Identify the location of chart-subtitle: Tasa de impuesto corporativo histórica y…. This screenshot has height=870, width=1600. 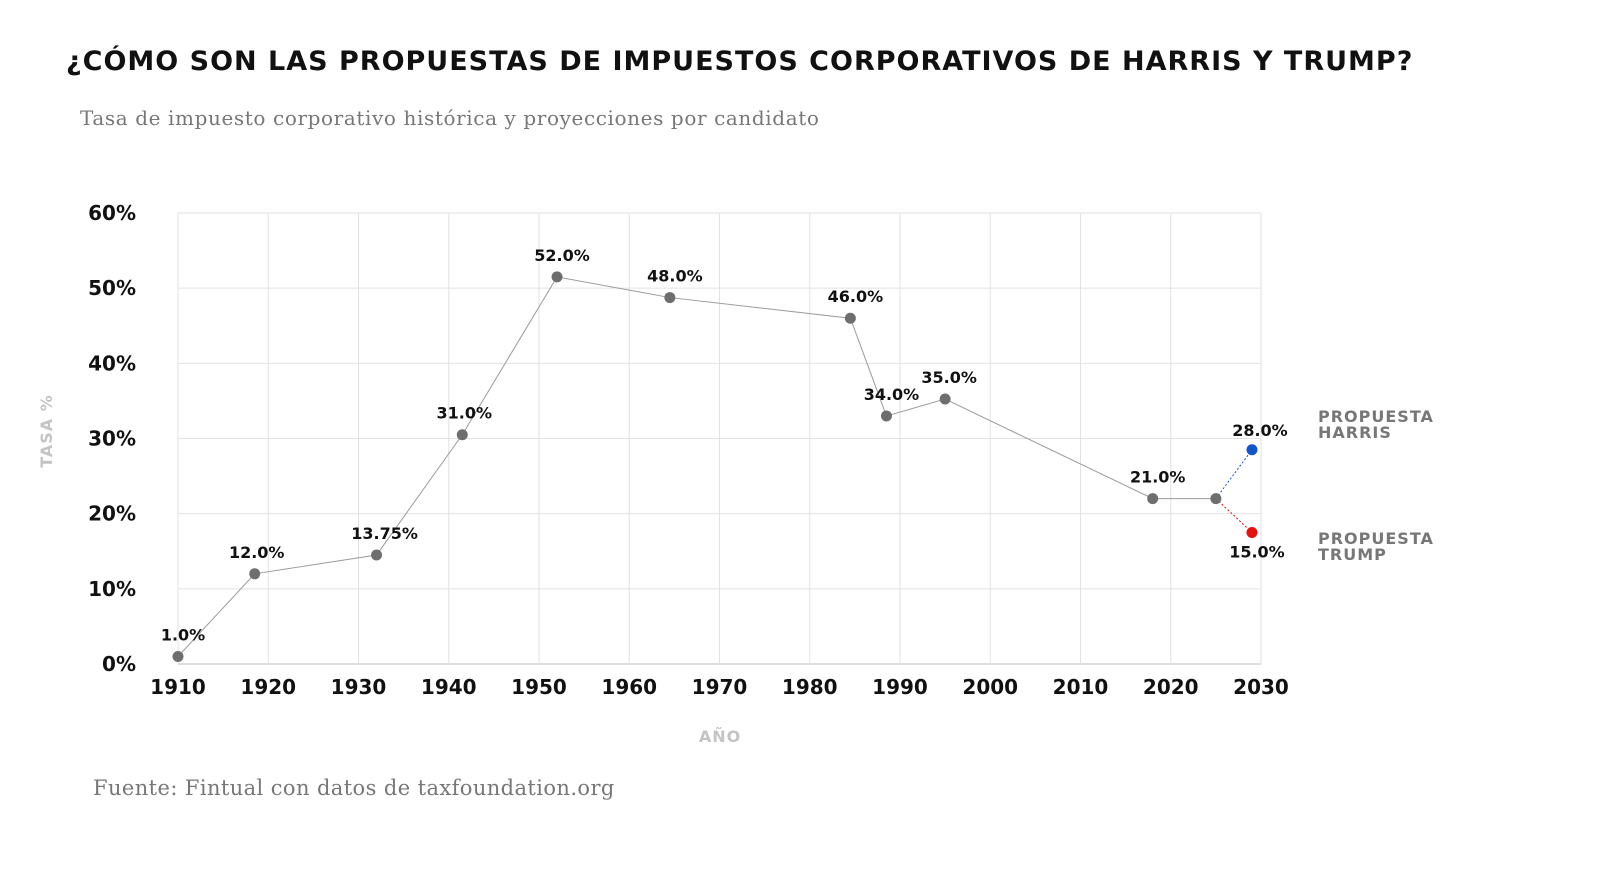
(450, 118).